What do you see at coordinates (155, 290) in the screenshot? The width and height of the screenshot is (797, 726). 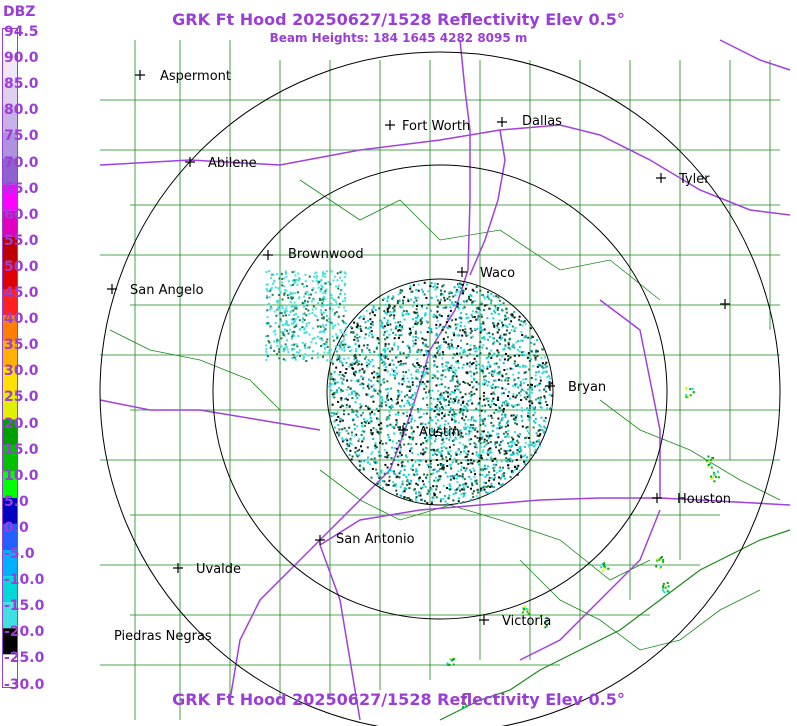 I see `city-san-angelo: San Angelo` at bounding box center [155, 290].